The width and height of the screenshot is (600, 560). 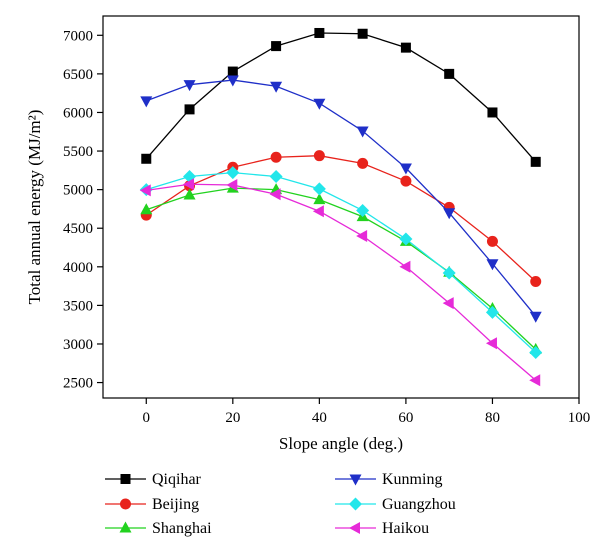 I want to click on y-tick-label: 4500, so click(x=78, y=229).